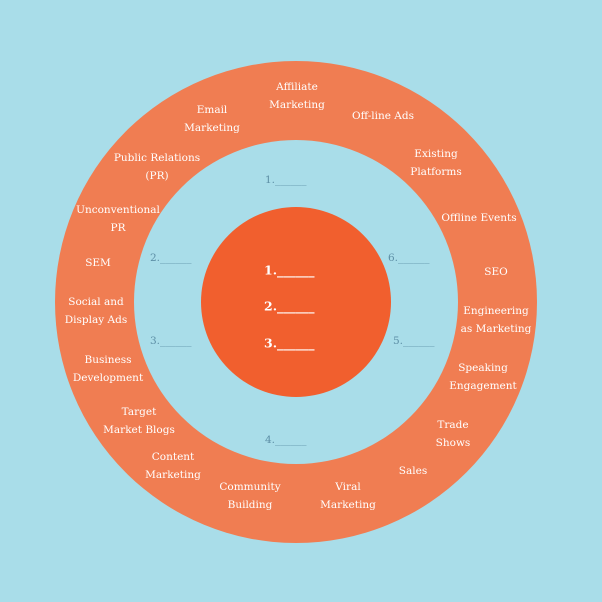 The width and height of the screenshot is (602, 602). What do you see at coordinates (483, 377) in the screenshot?
I see `channel-speaking-engagement: Speaking Engagement` at bounding box center [483, 377].